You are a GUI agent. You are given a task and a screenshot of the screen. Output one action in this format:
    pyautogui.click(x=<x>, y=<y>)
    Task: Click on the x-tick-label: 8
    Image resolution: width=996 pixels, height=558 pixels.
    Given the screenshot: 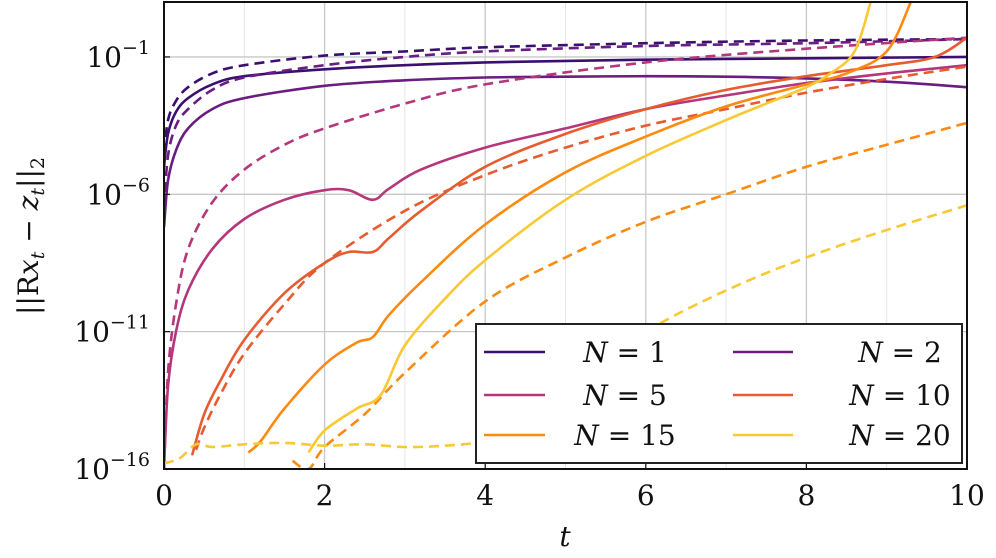 What is the action you would take?
    pyautogui.click(x=806, y=495)
    